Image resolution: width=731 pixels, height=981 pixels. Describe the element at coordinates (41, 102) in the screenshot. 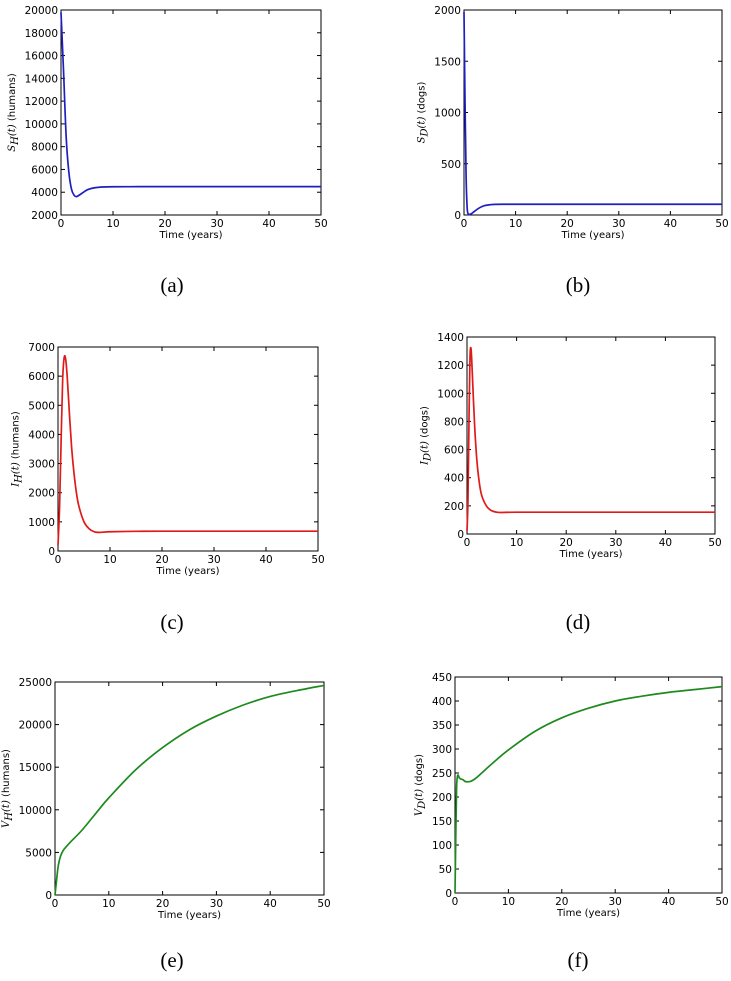

I see `y-tick-label: 12000` at that location.